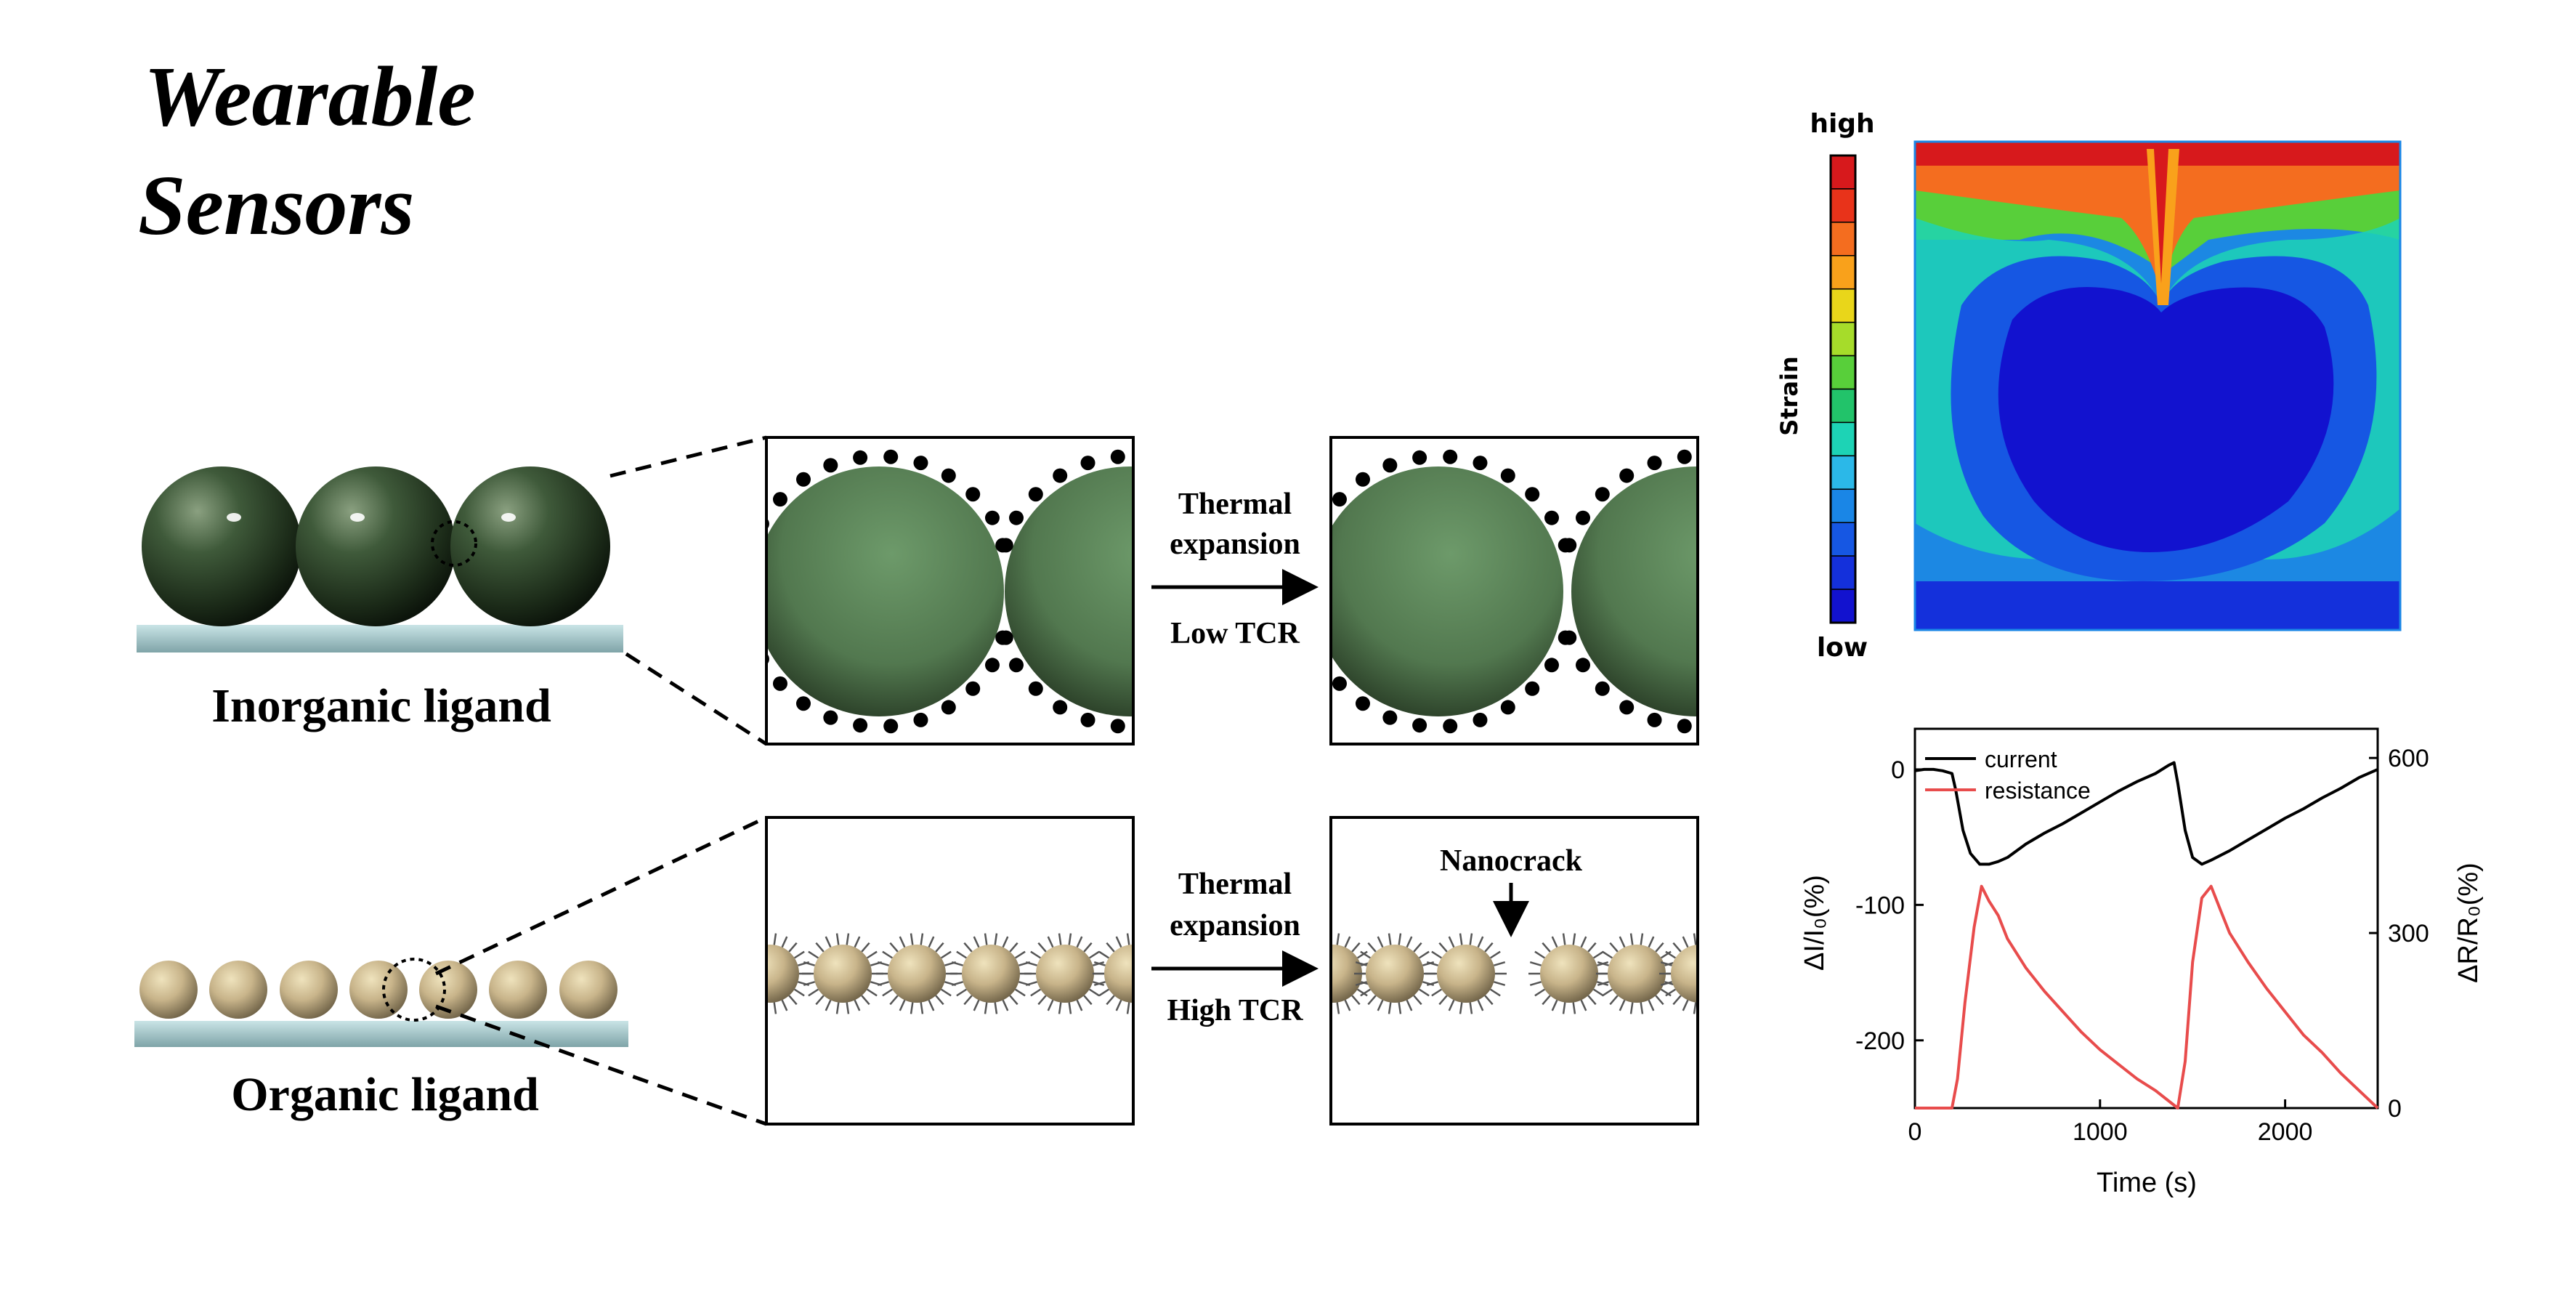  Describe the element at coordinates (2021, 759) in the screenshot. I see `legend-current: current` at that location.